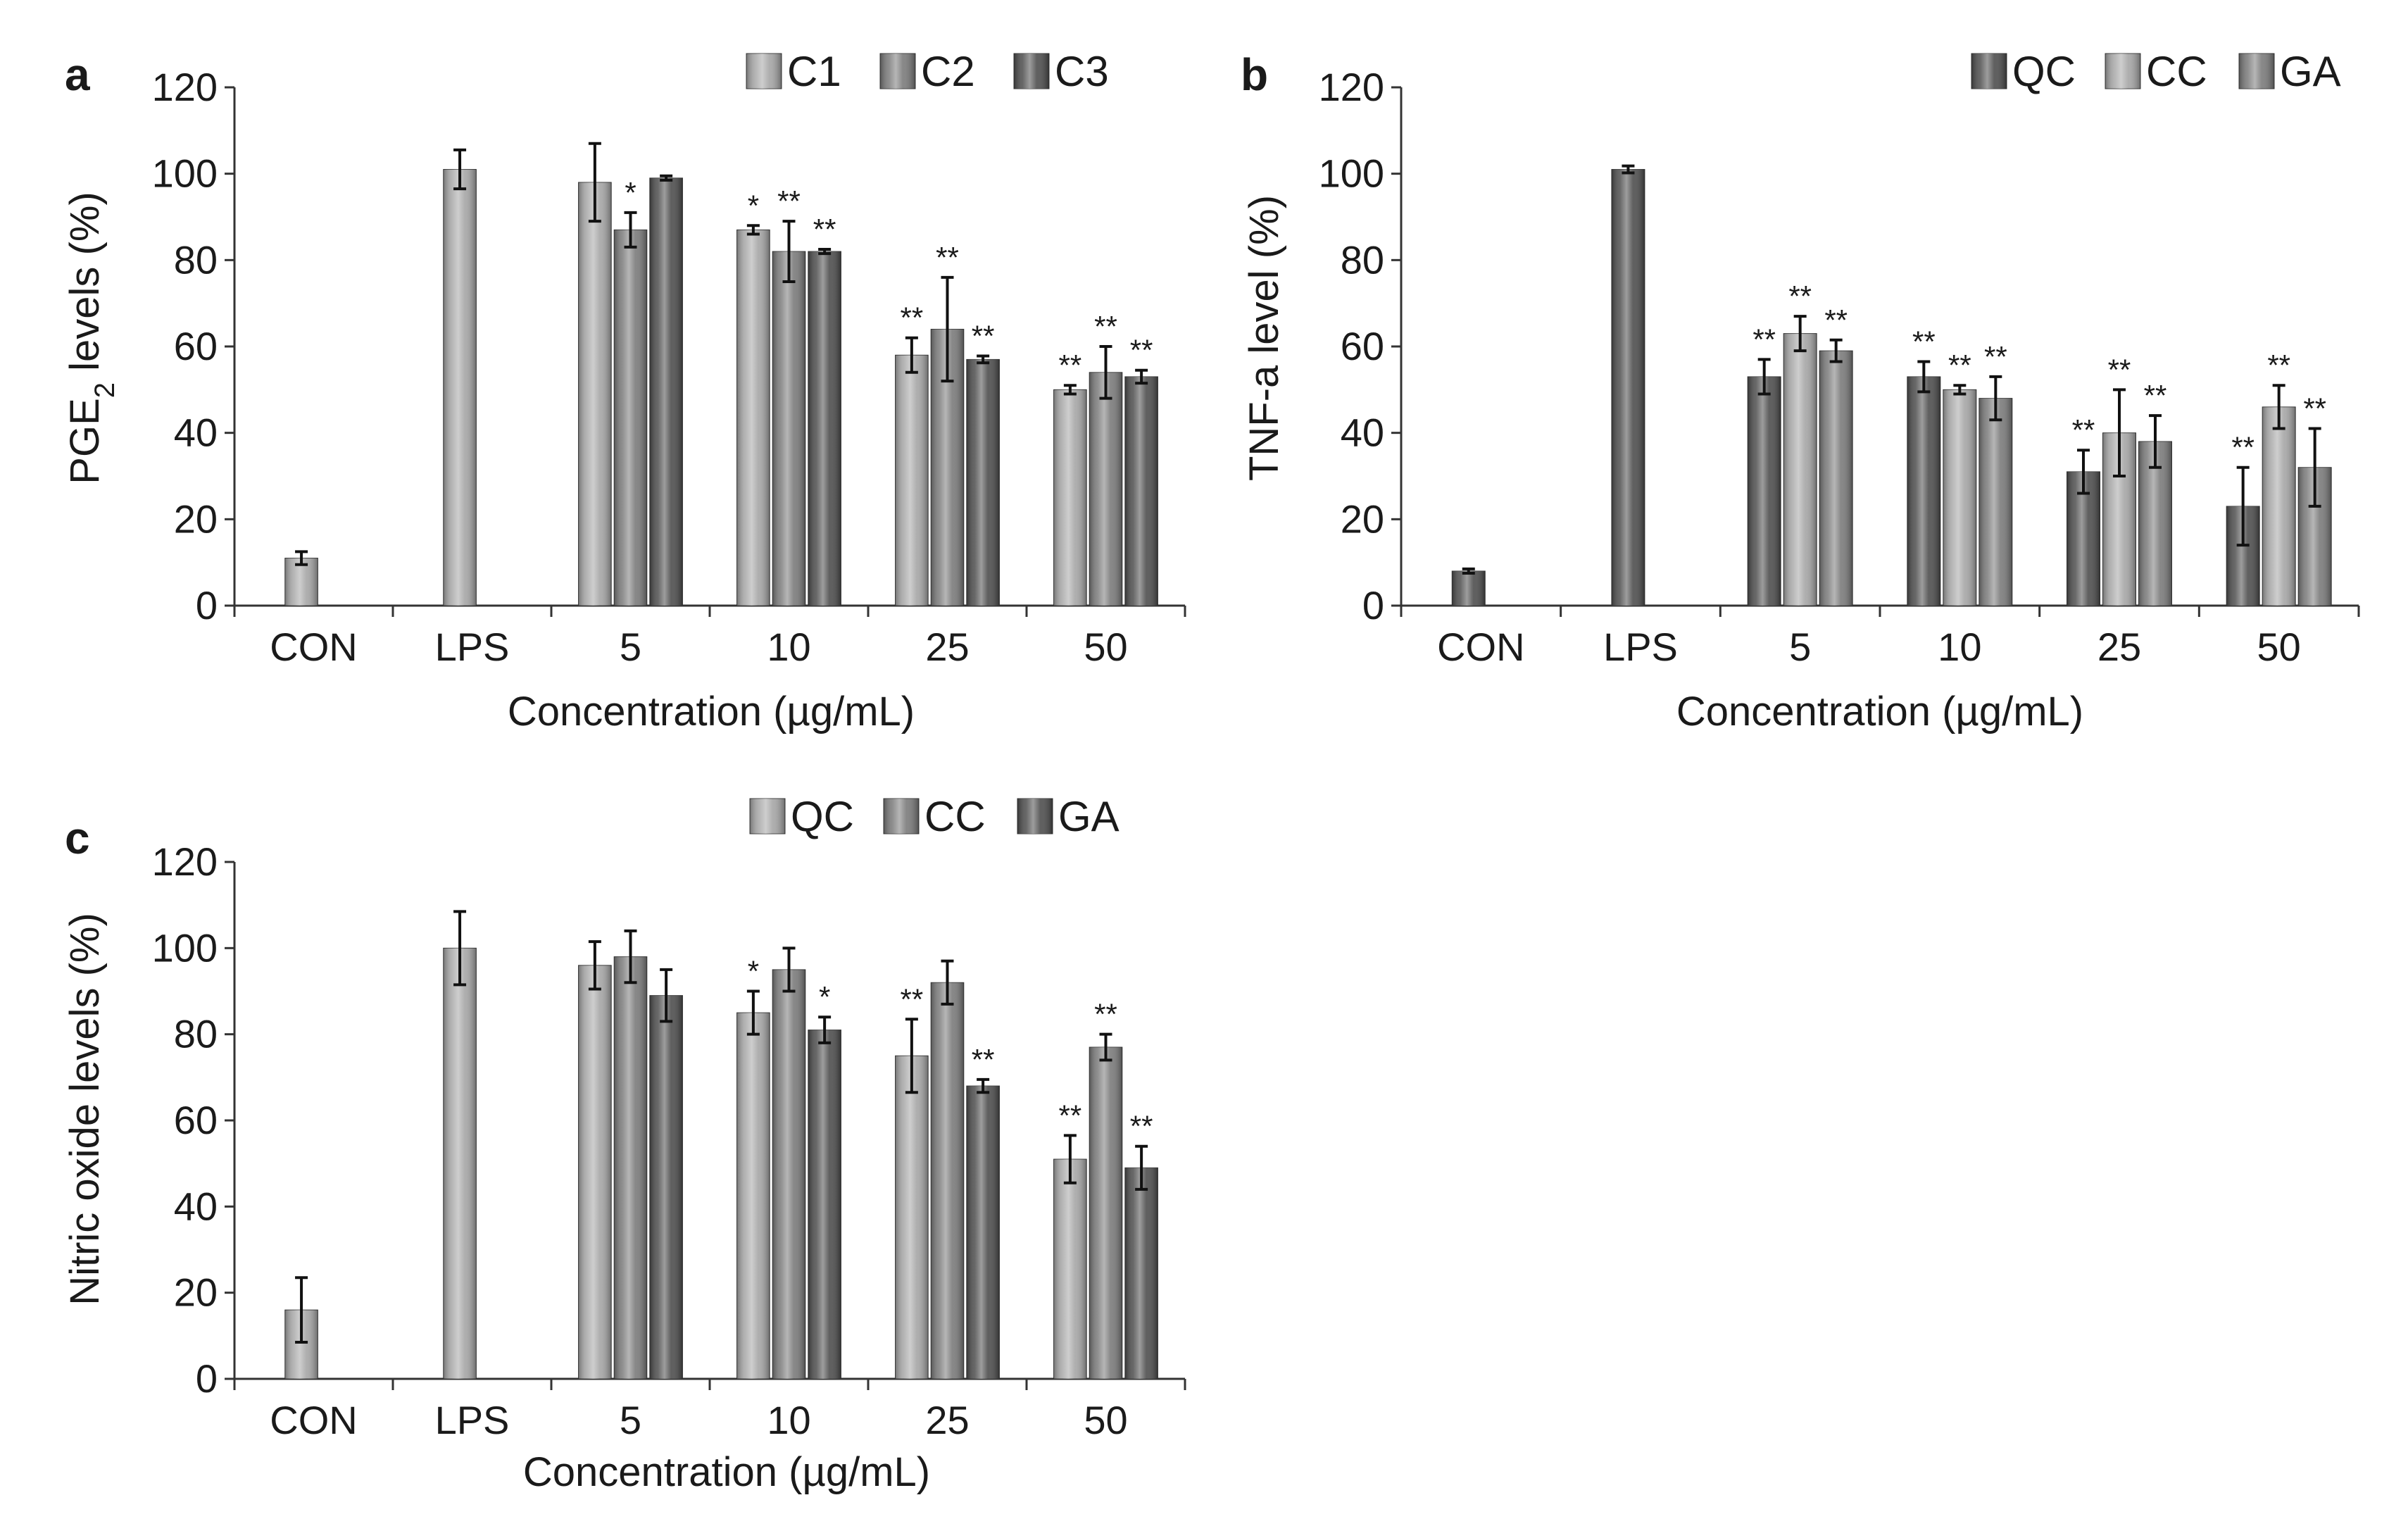 The height and width of the screenshot is (1538, 2408). I want to click on x-tick-label-b: LPS, so click(1640, 647).